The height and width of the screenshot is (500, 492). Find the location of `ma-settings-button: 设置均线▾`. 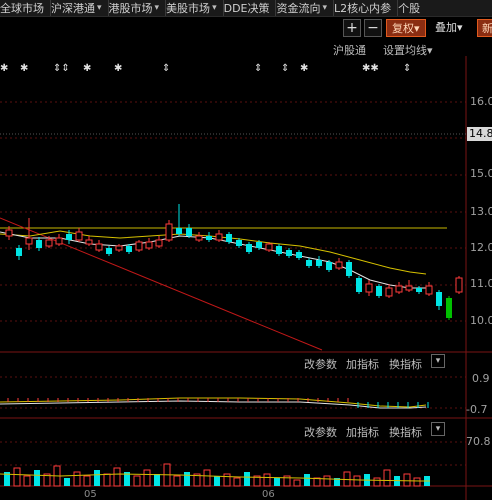

ma-settings-button: 设置均线▾ is located at coordinates (408, 50).